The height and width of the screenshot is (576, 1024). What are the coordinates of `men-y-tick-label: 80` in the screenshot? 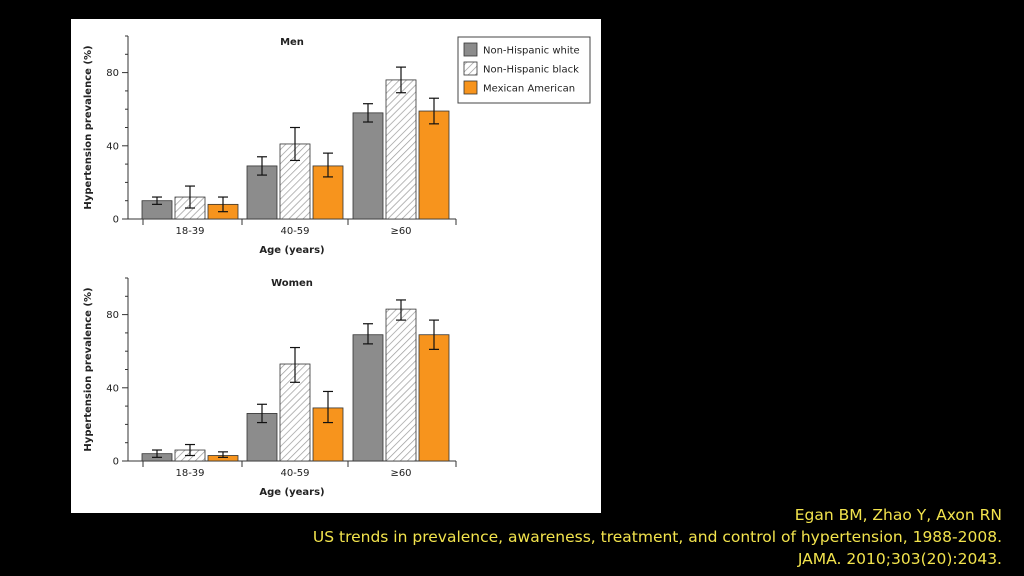 It's located at (112, 73).